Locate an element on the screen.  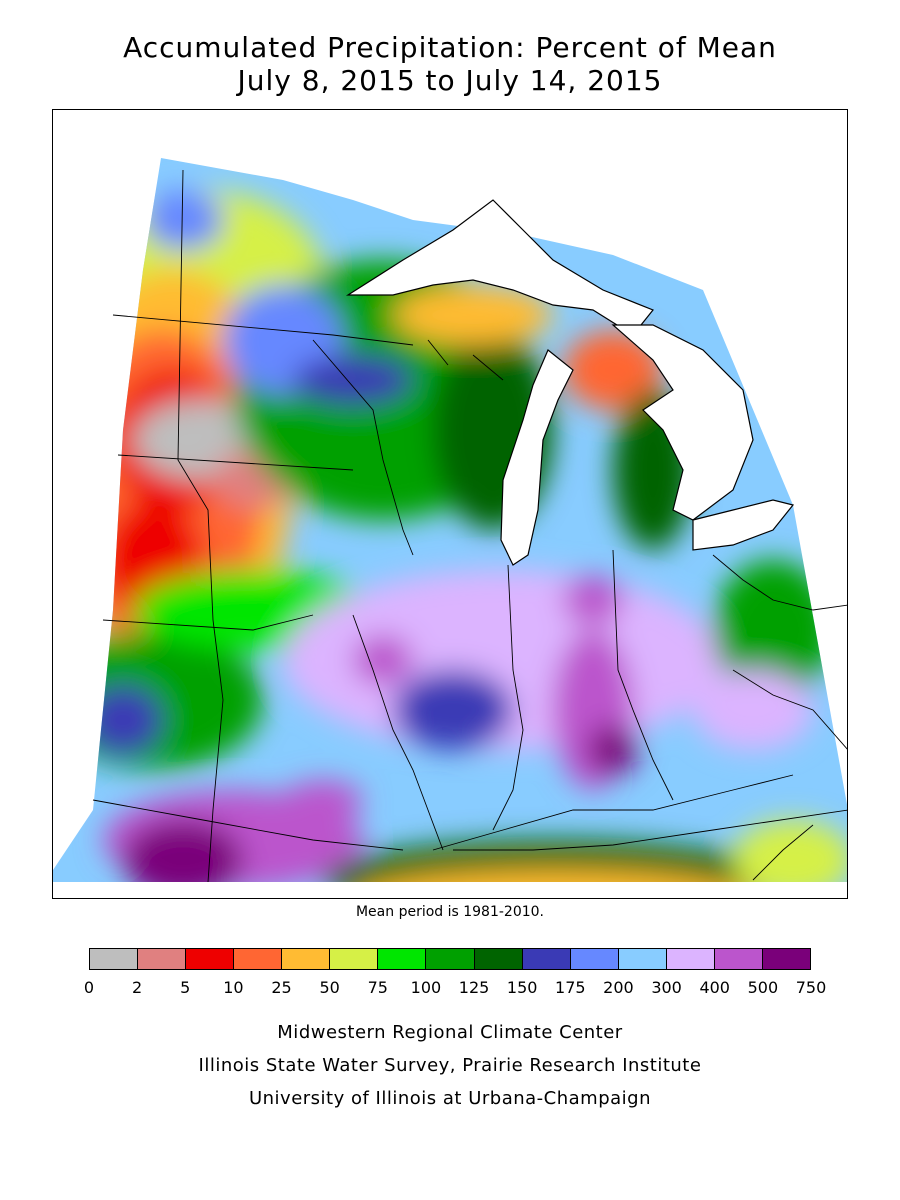
credit-line-1: Midwestern Regional Climate Center is located at coordinates (450, 1032).